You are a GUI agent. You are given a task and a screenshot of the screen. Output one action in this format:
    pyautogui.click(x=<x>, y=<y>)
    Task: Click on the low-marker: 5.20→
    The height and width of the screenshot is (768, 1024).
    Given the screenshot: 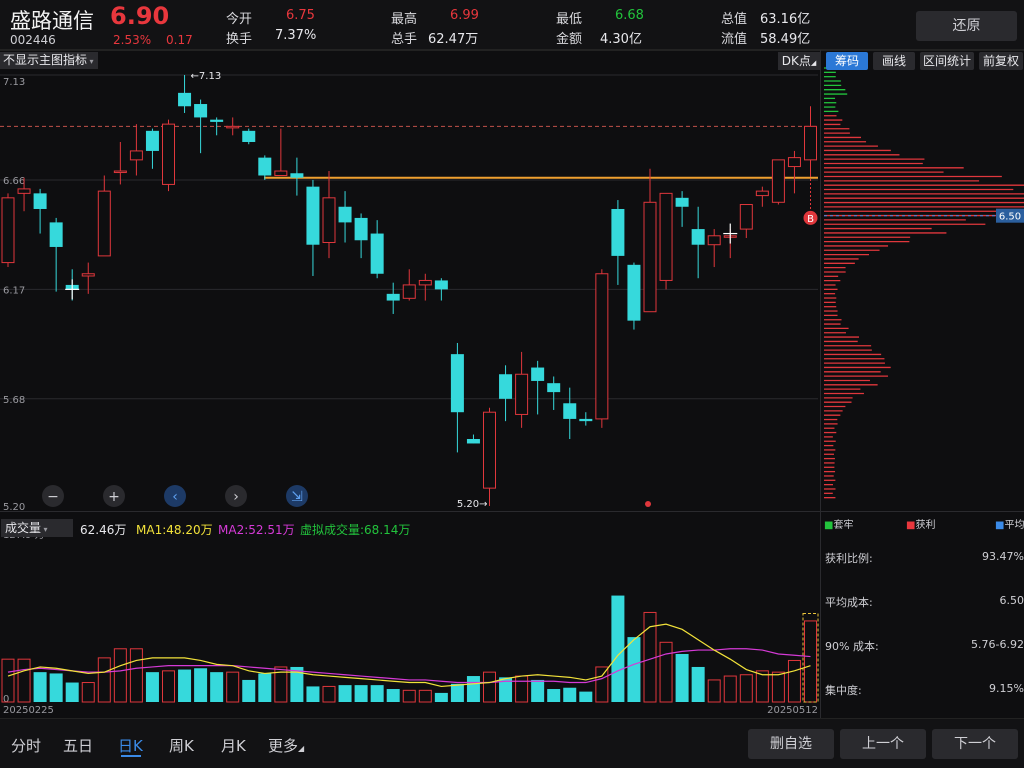 What is the action you would take?
    pyautogui.click(x=472, y=504)
    